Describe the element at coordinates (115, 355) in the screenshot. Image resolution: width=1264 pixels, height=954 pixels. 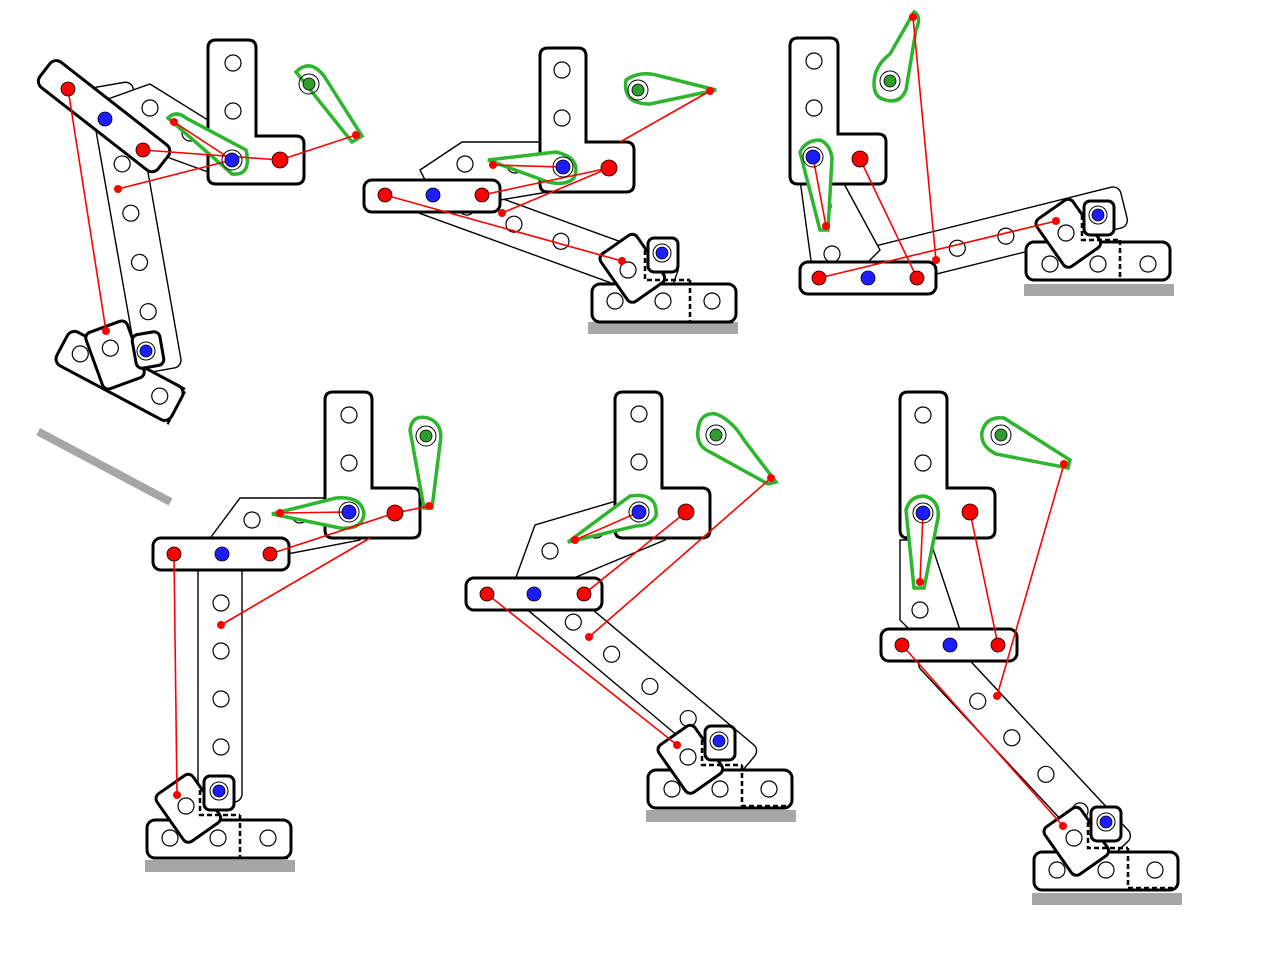
I see `ankle-block` at that location.